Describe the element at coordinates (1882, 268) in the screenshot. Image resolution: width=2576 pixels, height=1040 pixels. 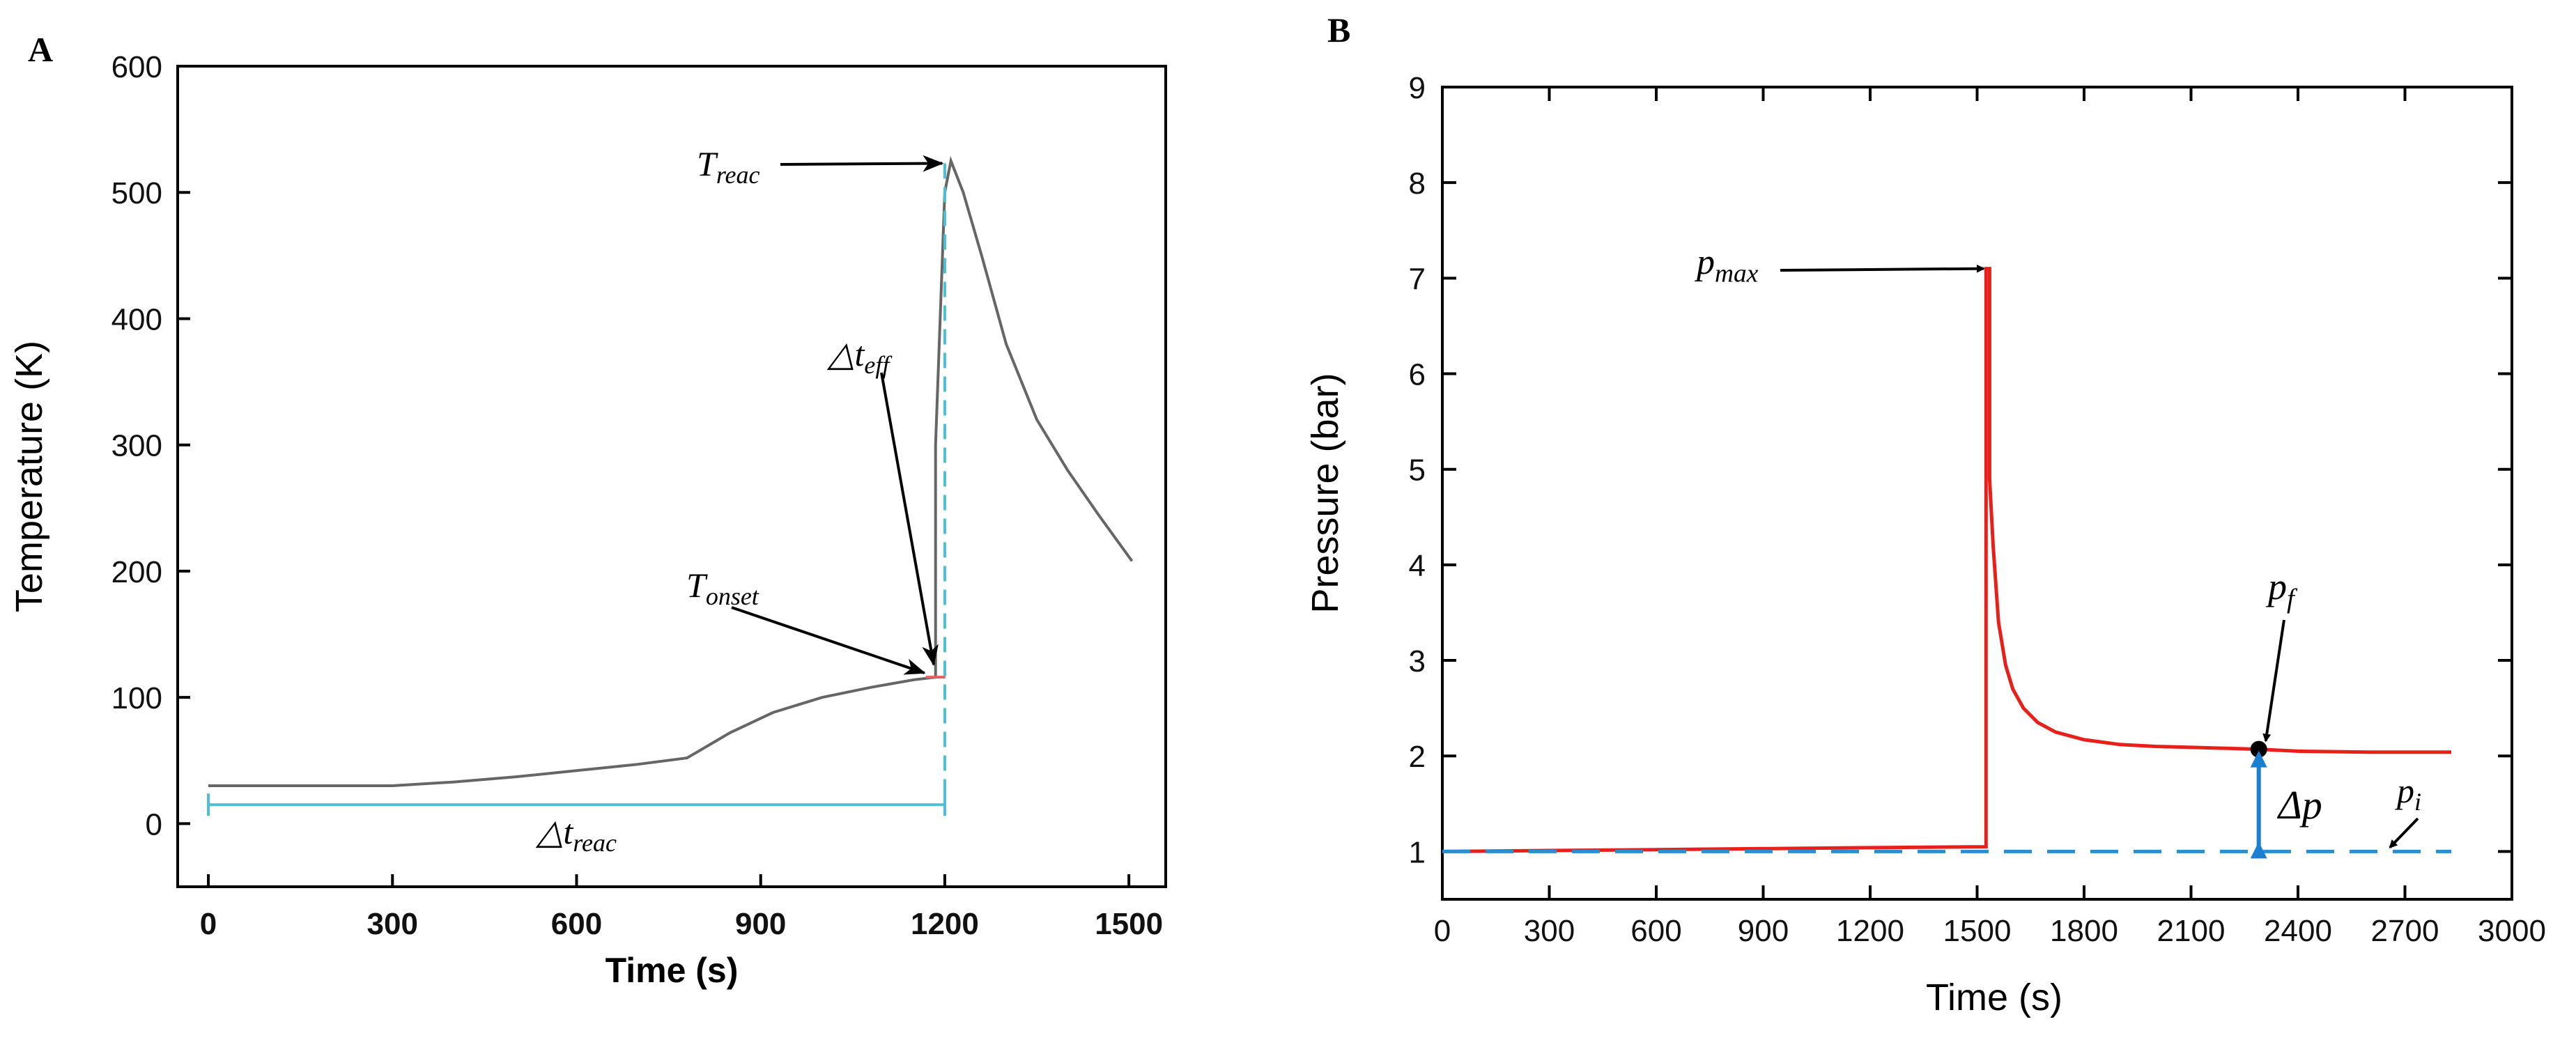
I see `p-max-arrow` at that location.